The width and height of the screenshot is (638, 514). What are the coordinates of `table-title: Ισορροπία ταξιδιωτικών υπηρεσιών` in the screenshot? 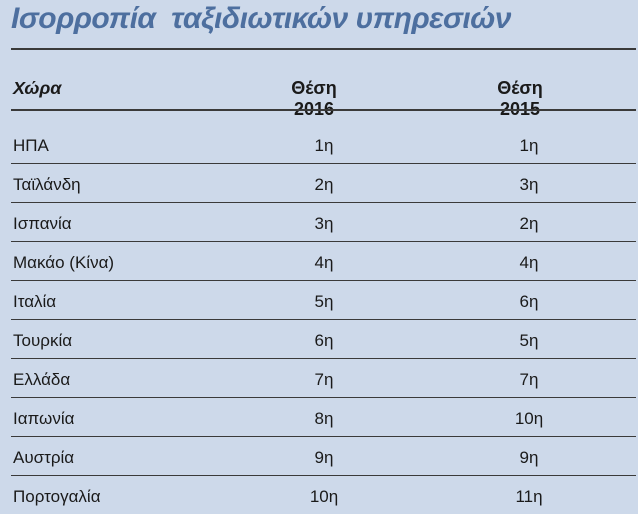 It's located at (261, 18).